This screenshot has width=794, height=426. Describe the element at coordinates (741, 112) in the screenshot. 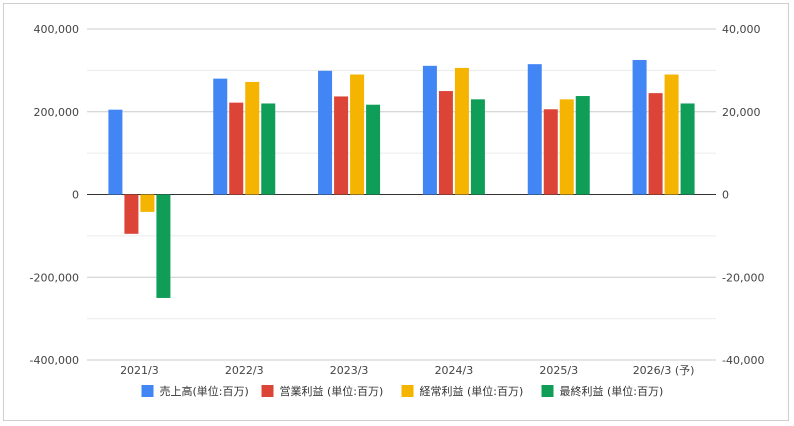

I see `right-axis-tick-label: 20,000` at that location.